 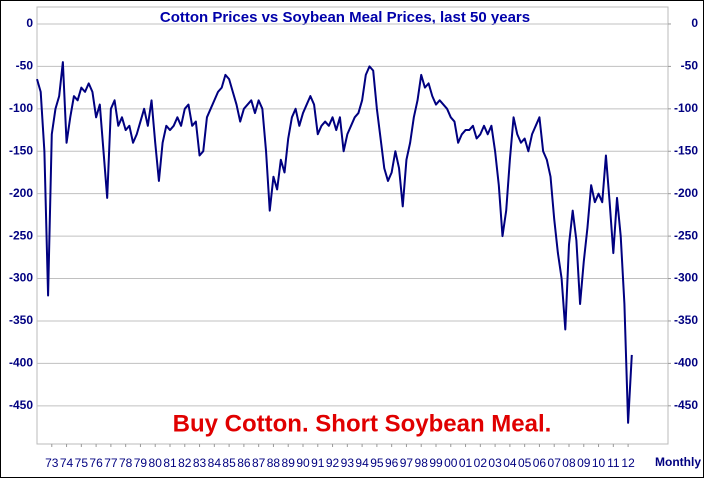 I want to click on x-tick-label: 88, so click(x=274, y=463).